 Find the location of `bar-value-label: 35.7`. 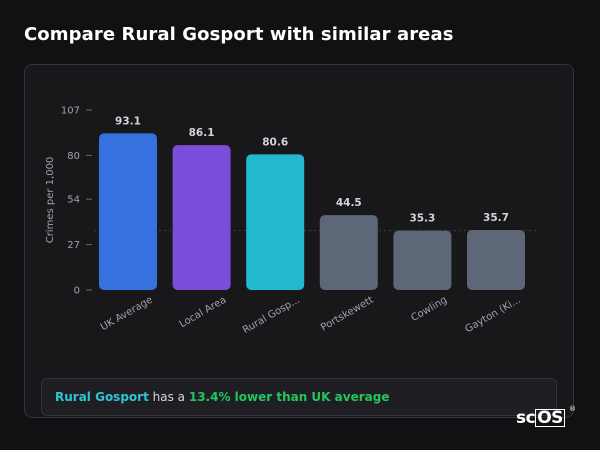

bar-value-label: 35.7 is located at coordinates (496, 218).